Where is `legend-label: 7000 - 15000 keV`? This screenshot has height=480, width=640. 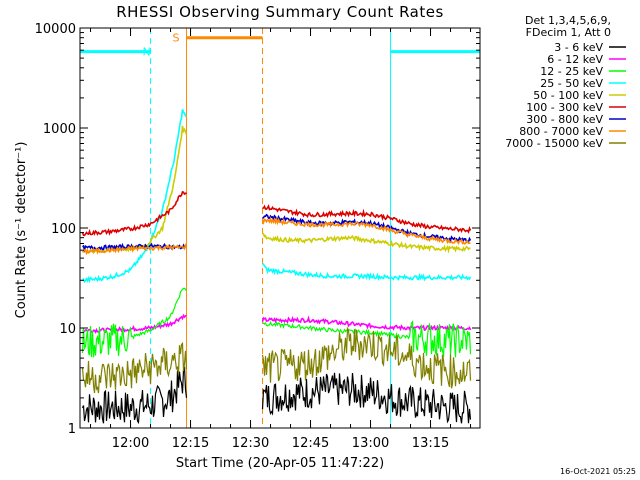 legend-label: 7000 - 15000 keV is located at coordinates (554, 143).